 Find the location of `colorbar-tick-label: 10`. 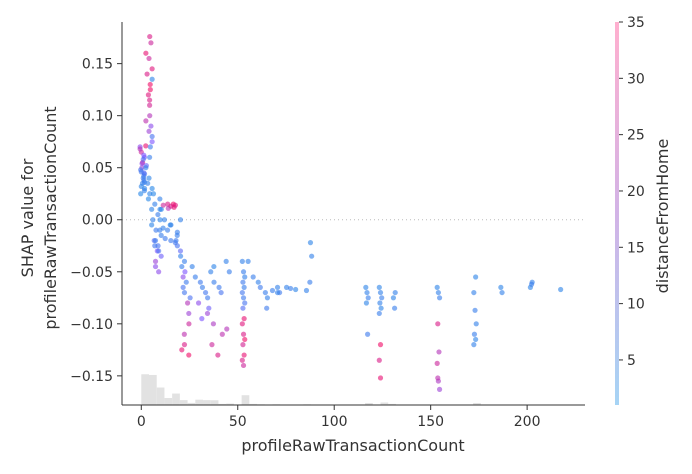

colorbar-tick-label: 10 is located at coordinates (636, 305).